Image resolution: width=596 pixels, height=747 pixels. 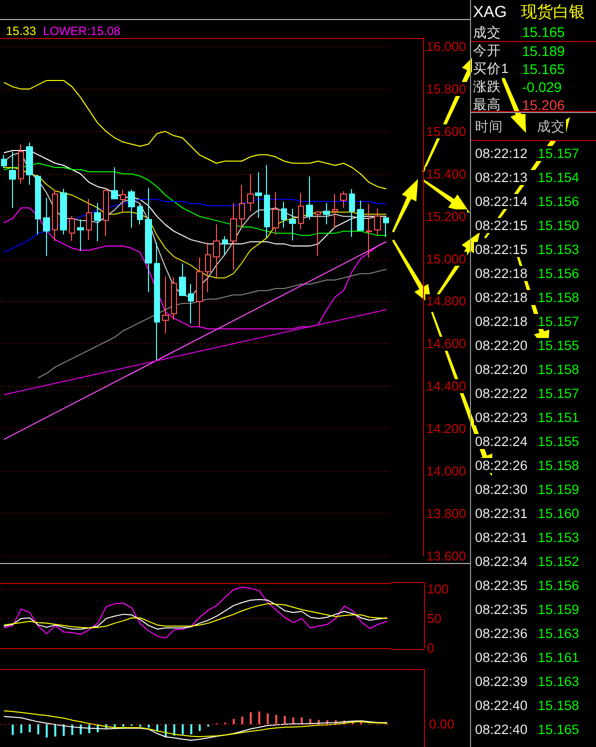 I want to click on y-tick-label: 15.600, so click(x=446, y=131).